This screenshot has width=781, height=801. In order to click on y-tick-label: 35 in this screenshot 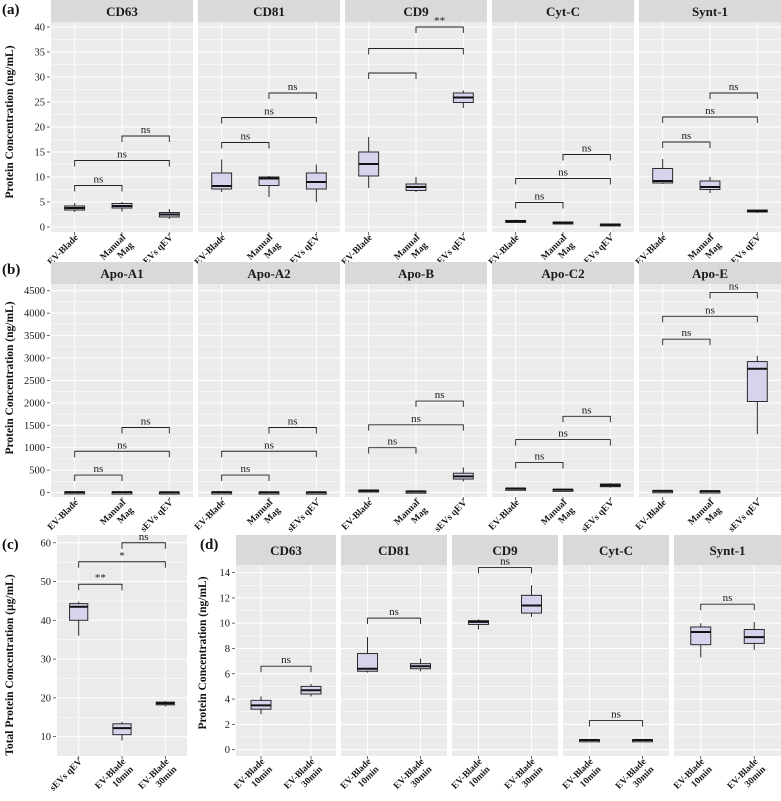, I will do `click(40, 53)`.